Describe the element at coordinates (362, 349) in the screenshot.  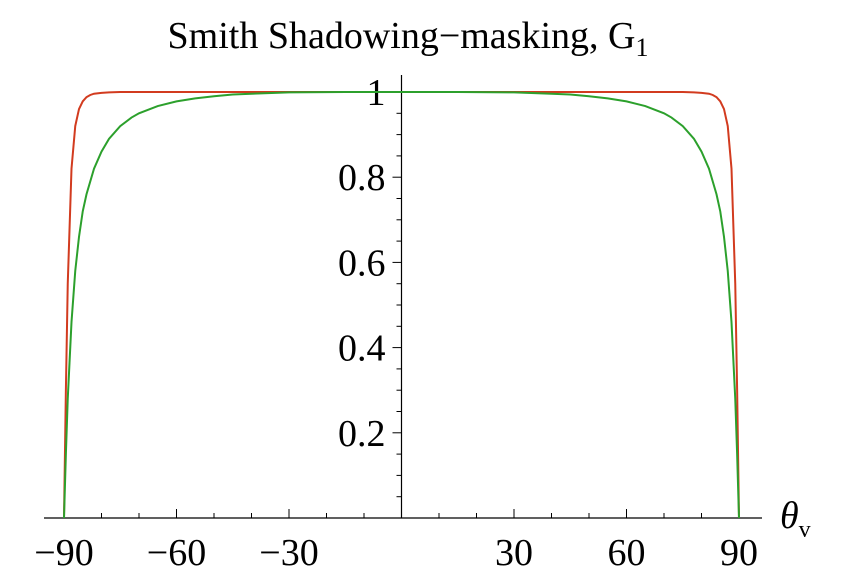
I see `y-tick-label: 0.4` at that location.